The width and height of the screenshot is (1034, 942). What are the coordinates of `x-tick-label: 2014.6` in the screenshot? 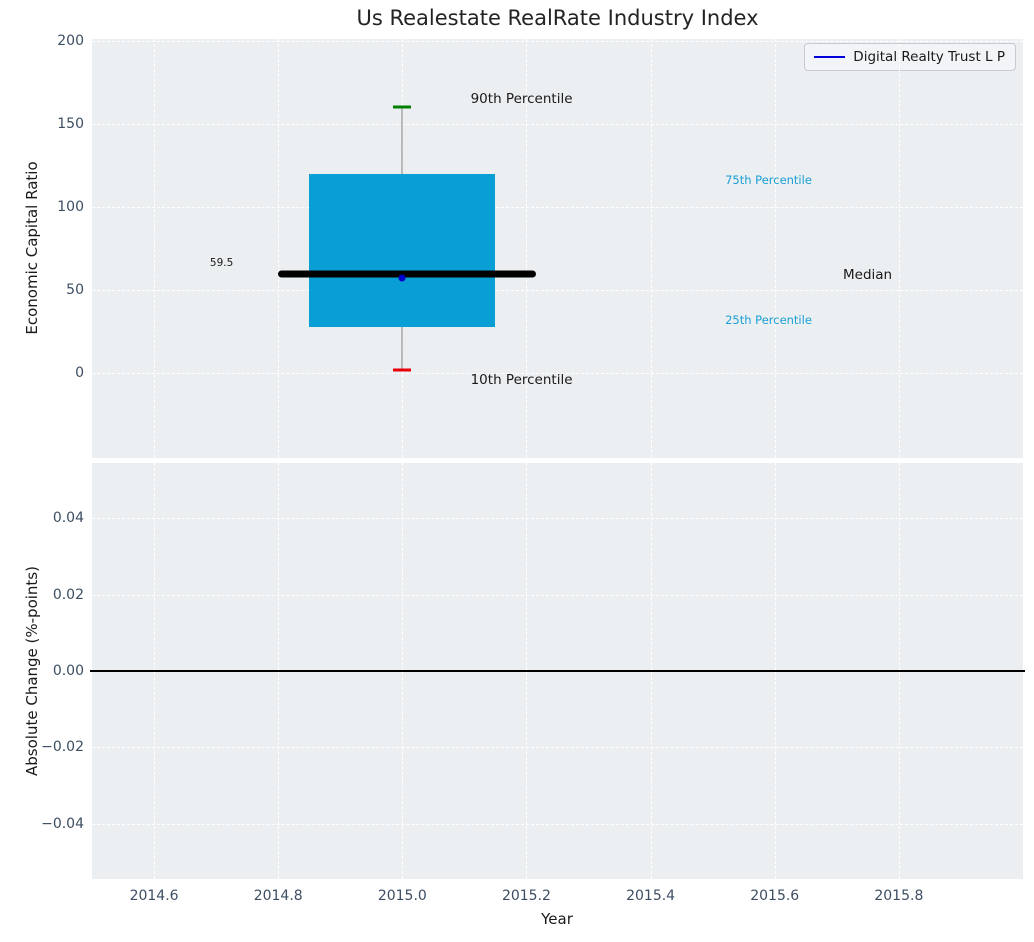 It's located at (154, 896).